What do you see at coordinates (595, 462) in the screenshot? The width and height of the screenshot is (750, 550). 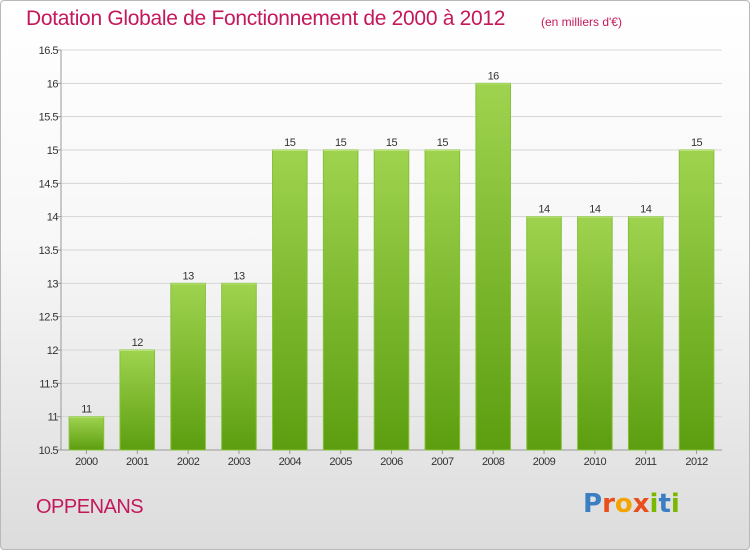 I see `x-tick-label: 2010` at bounding box center [595, 462].